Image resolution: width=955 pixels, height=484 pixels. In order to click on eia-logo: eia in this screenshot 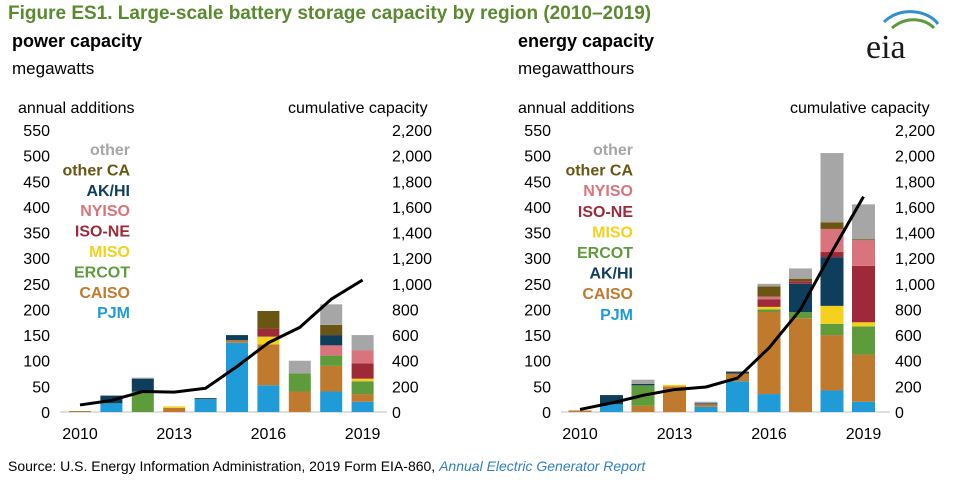, I will do `click(903, 37)`.